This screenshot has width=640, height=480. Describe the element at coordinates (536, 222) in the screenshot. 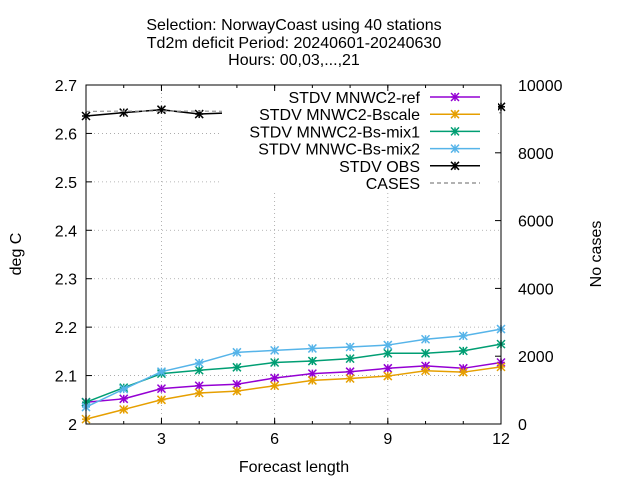

I see `y2-tick-label: 6000` at that location.